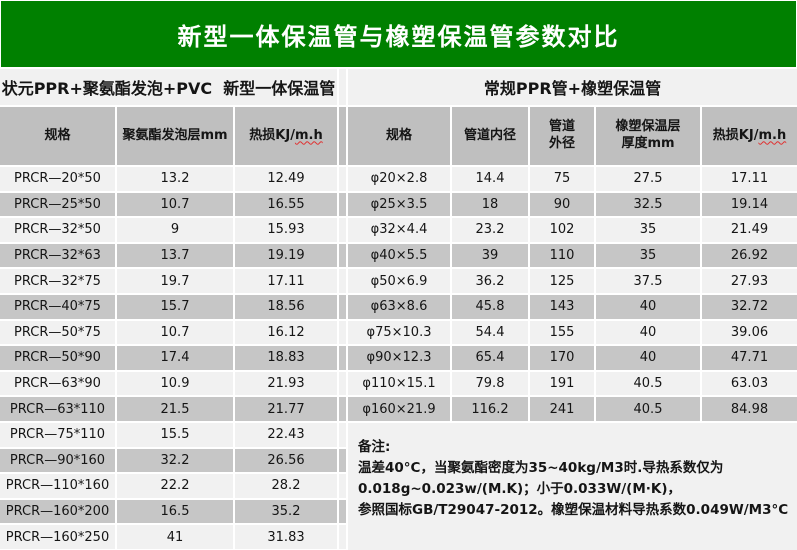 The width and height of the screenshot is (797, 550). What do you see at coordinates (562, 281) in the screenshot?
I see `outer-diameter-cell: 125` at bounding box center [562, 281].